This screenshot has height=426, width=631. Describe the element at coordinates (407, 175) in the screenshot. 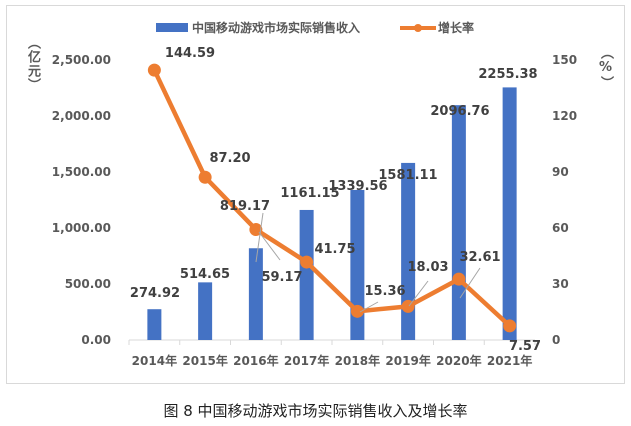

I see `bar-data-label: 1581.11` at that location.